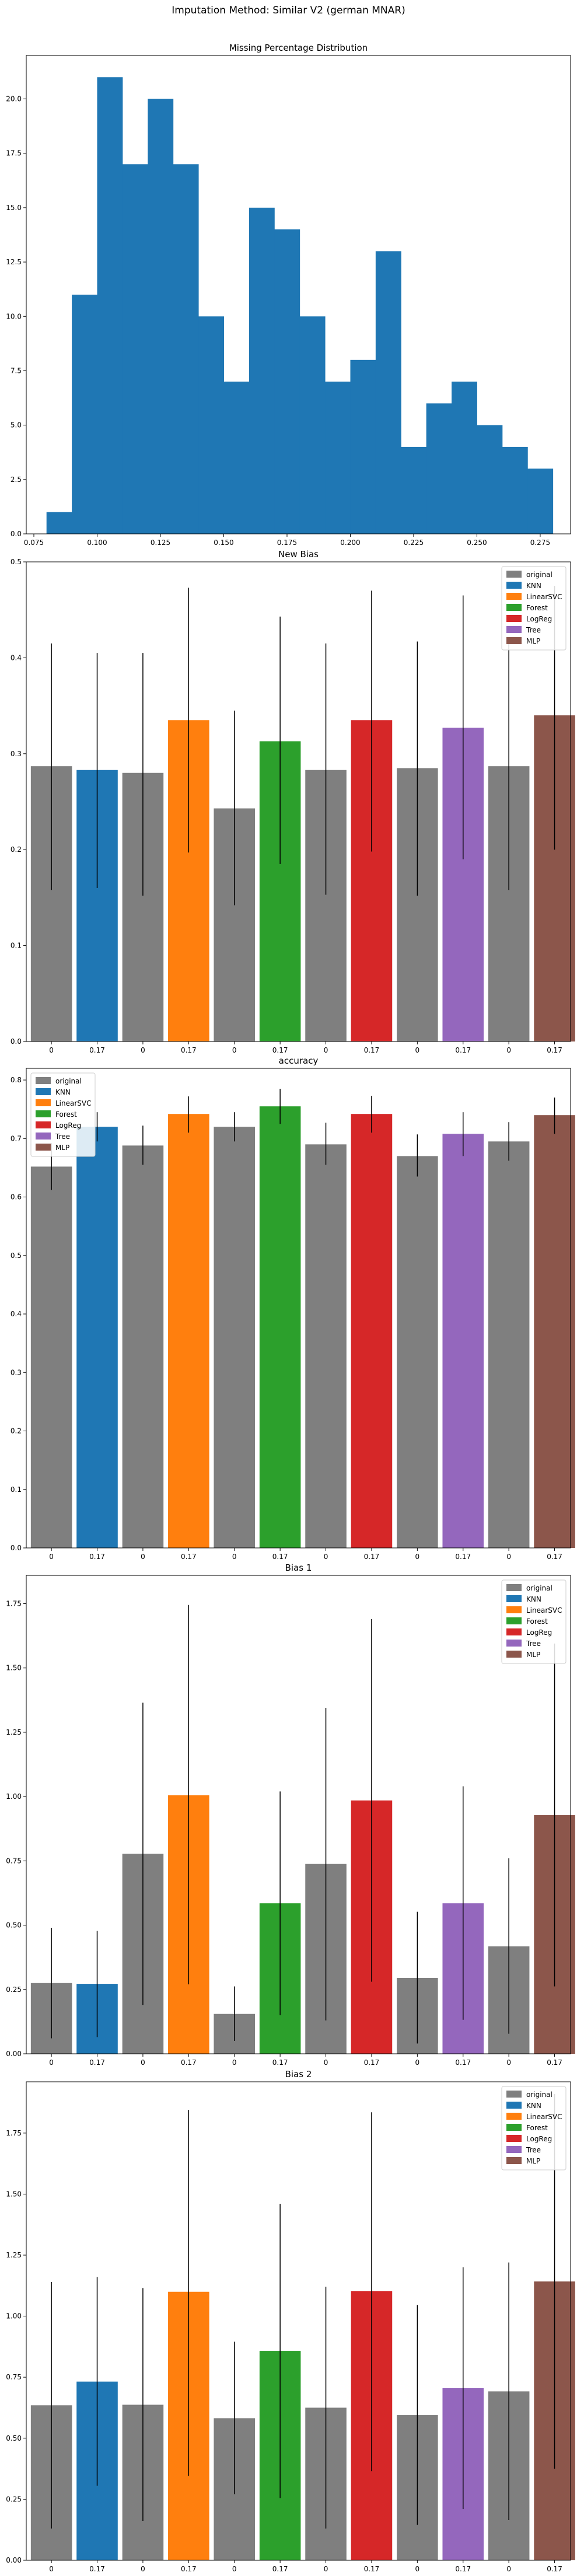 The height and width of the screenshot is (2576, 577). Describe the element at coordinates (14, 1732) in the screenshot. I see `y-tick-label: 1.25` at that location.